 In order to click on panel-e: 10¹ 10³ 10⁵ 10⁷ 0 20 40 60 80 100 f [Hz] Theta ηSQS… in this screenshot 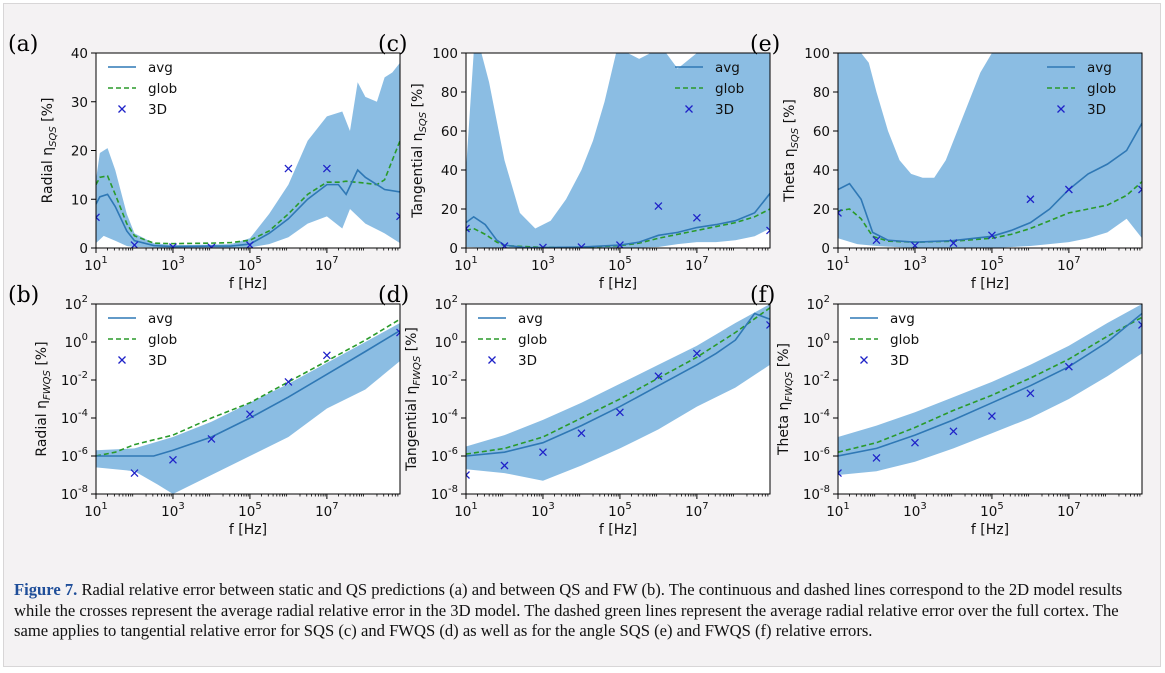, I will do `click(946, 162)`.